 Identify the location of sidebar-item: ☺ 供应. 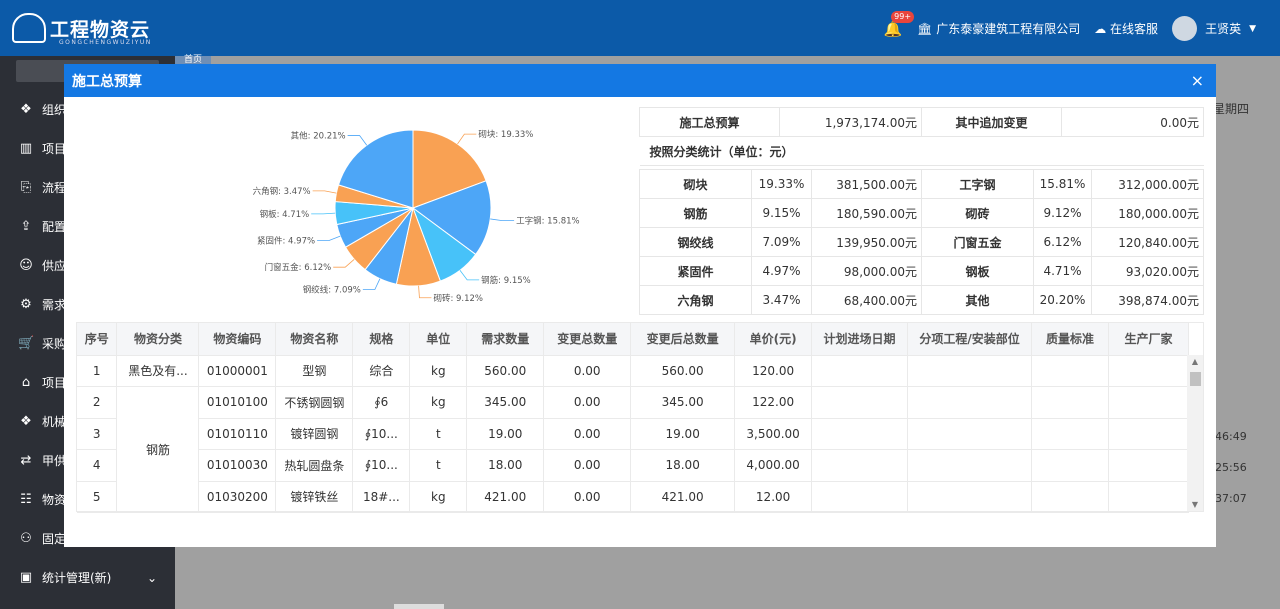
(87, 265).